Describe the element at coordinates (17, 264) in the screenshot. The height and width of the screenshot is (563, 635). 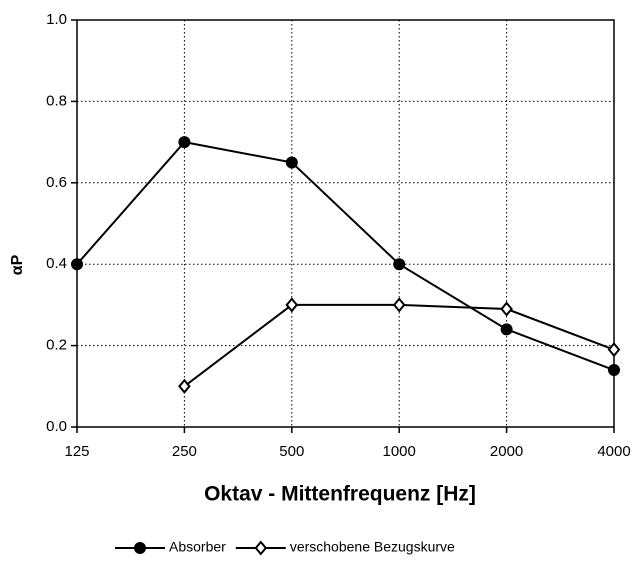
I see `y-axis-title: αP` at that location.